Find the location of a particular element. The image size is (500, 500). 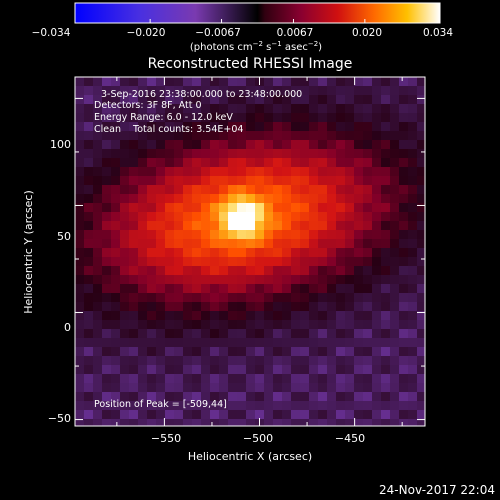

y-tick-label: −50 is located at coordinates (59, 418).